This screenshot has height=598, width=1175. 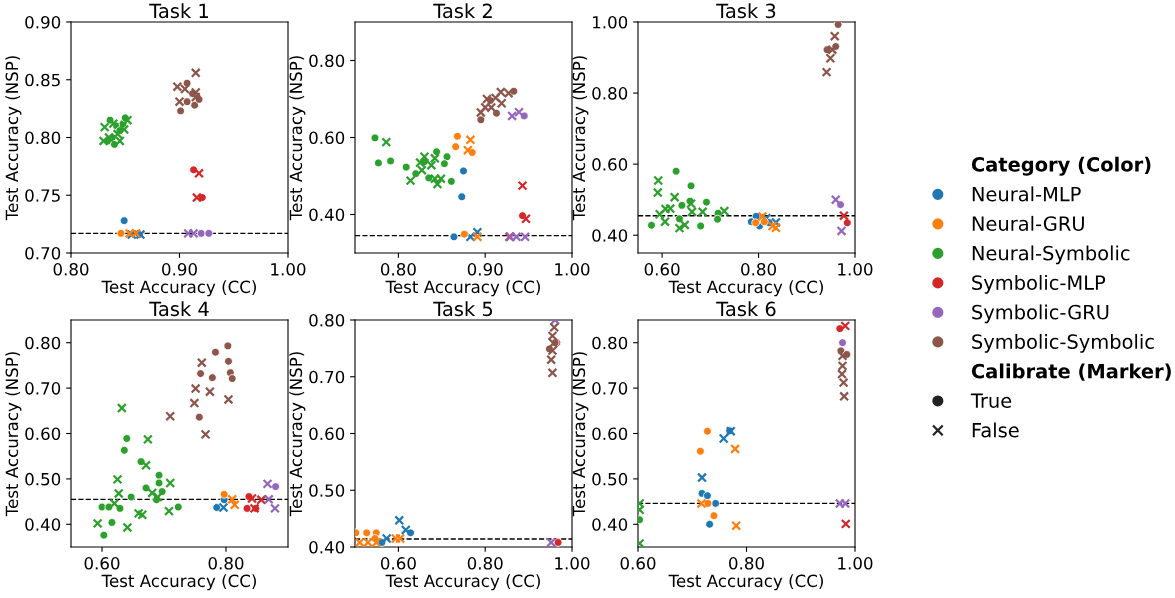 I want to click on chart-title: Task 4, so click(x=179, y=309).